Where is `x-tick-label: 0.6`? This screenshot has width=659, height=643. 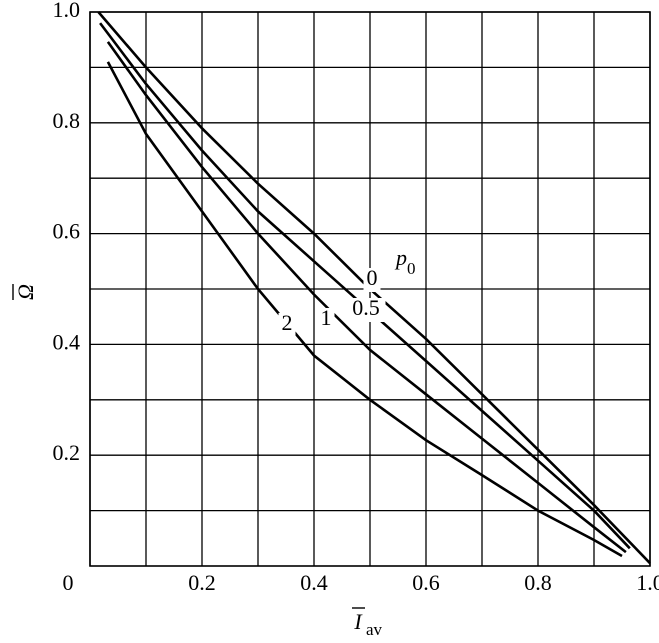
x-tick-label: 0.6 is located at coordinates (426, 582).